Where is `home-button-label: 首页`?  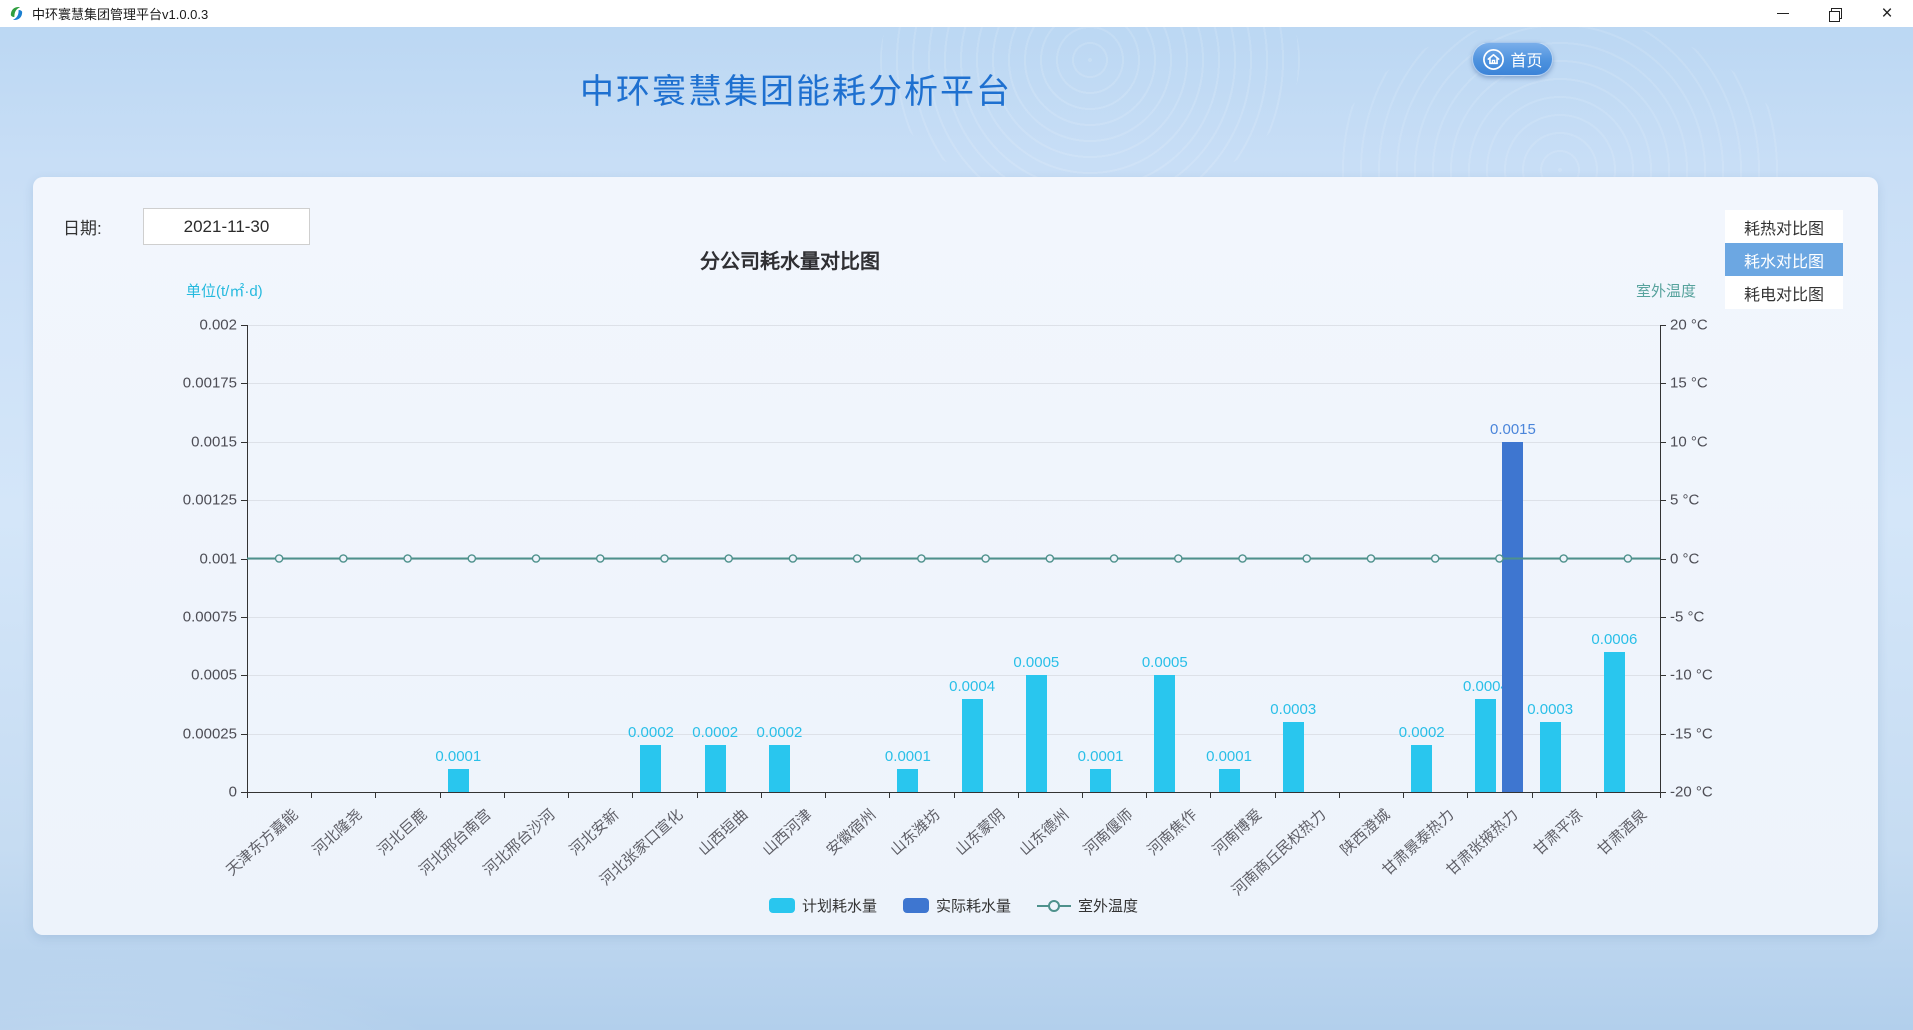
home-button-label: 首页 is located at coordinates (1526, 61).